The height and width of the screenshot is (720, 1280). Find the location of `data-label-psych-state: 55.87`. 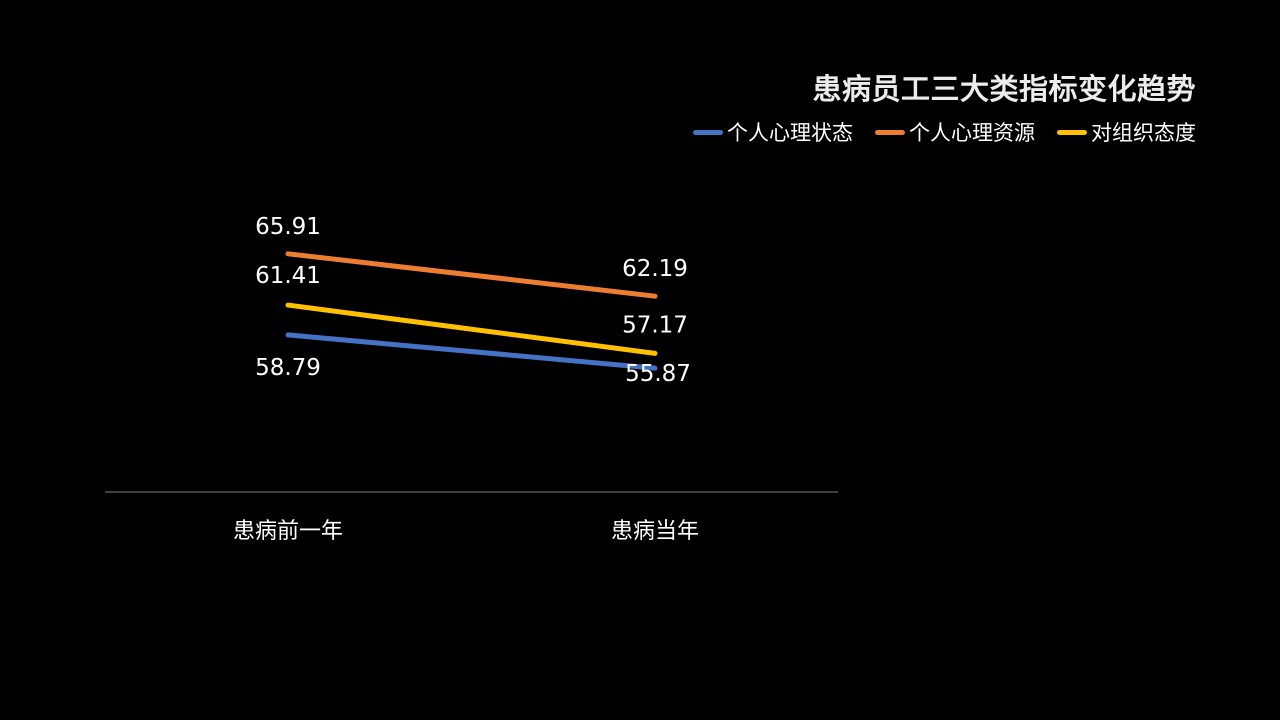

data-label-psych-state: 55.87 is located at coordinates (658, 374).